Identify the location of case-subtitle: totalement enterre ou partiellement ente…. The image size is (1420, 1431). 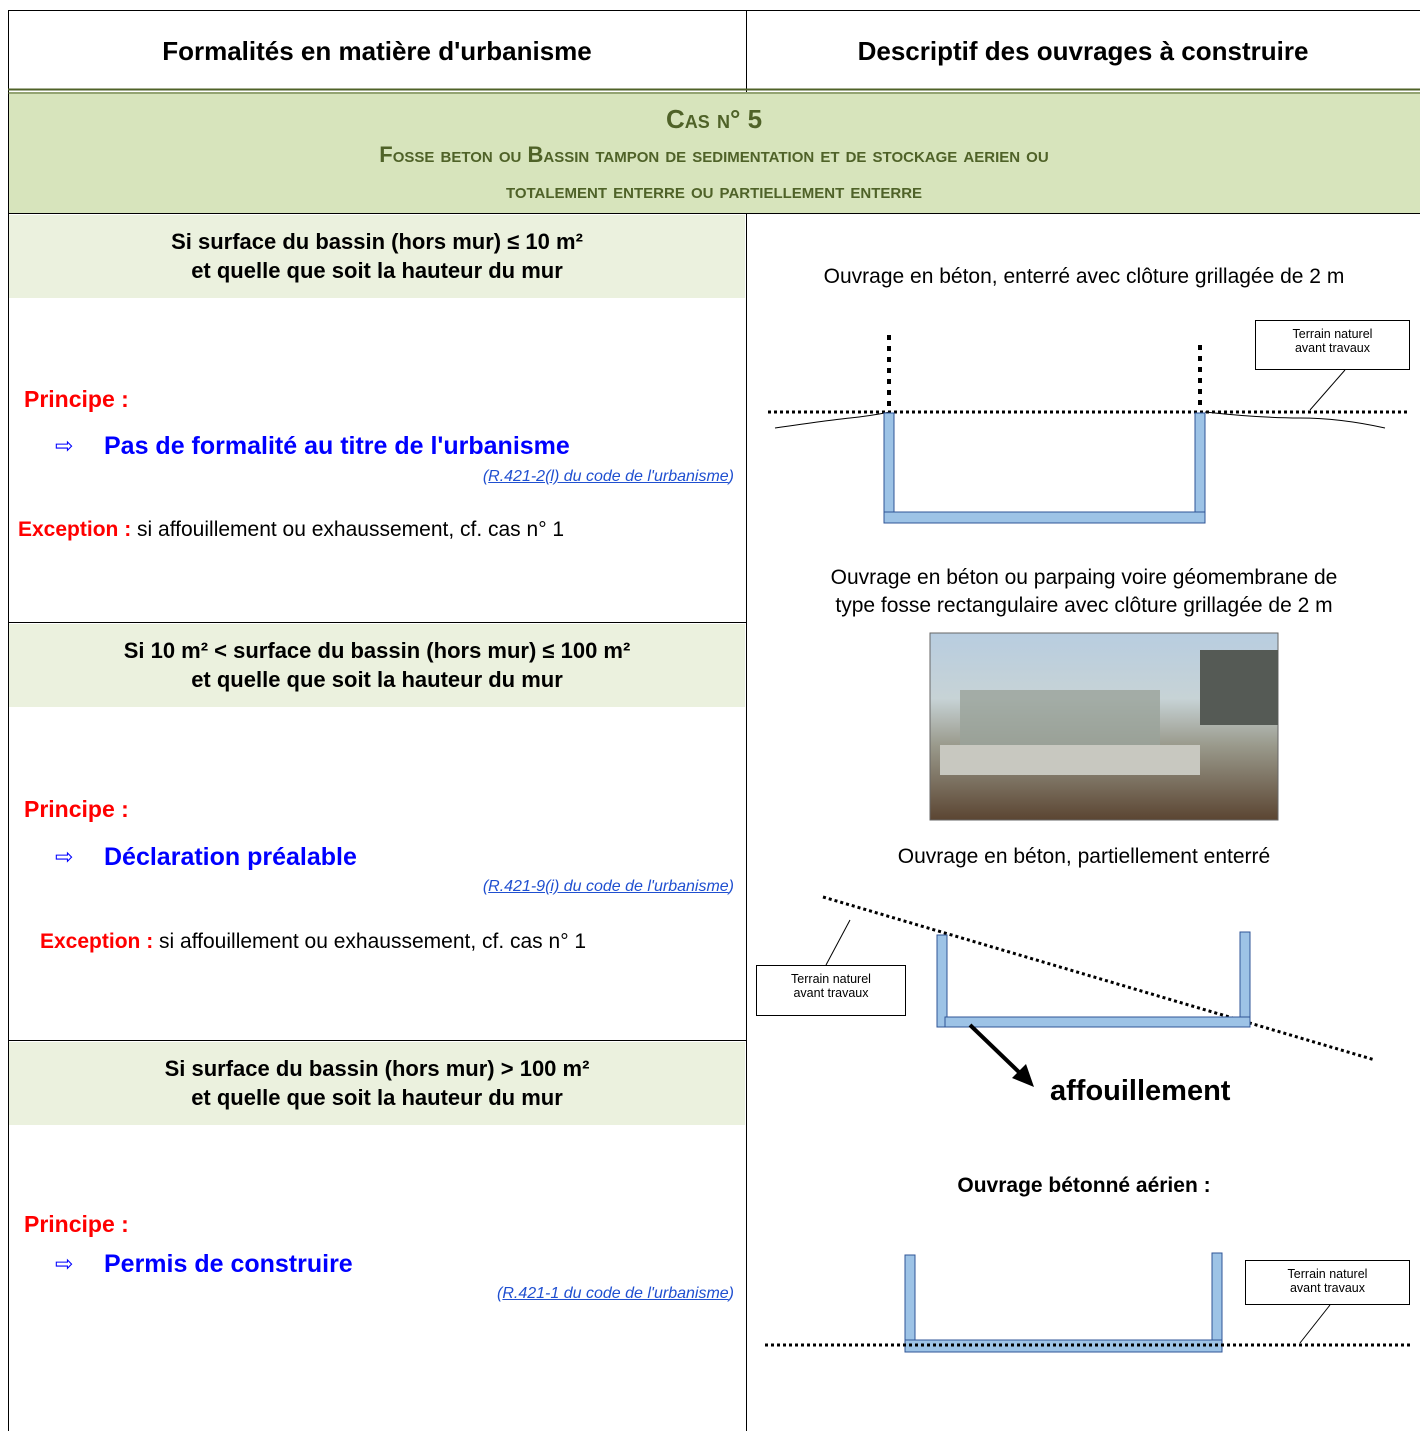
(714, 190).